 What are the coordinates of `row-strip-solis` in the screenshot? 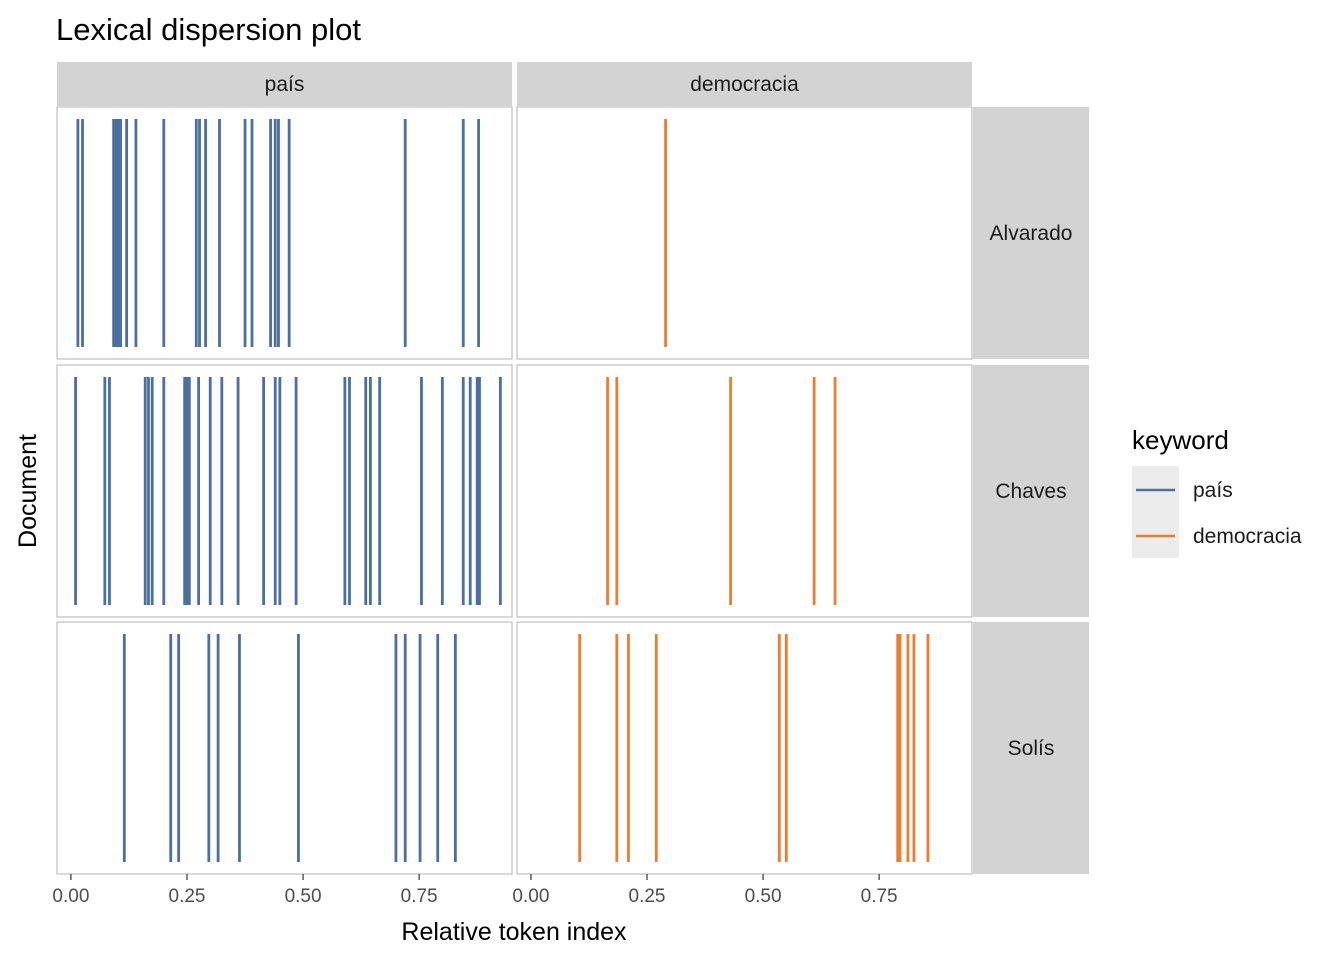 It's located at (1031, 748).